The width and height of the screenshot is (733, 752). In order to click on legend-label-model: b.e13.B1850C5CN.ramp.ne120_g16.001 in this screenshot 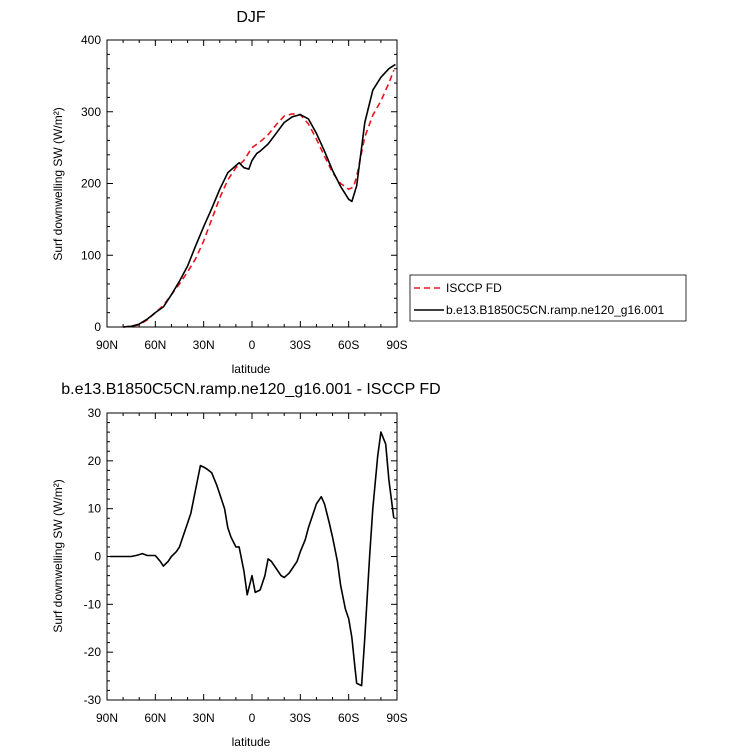, I will do `click(555, 310)`.